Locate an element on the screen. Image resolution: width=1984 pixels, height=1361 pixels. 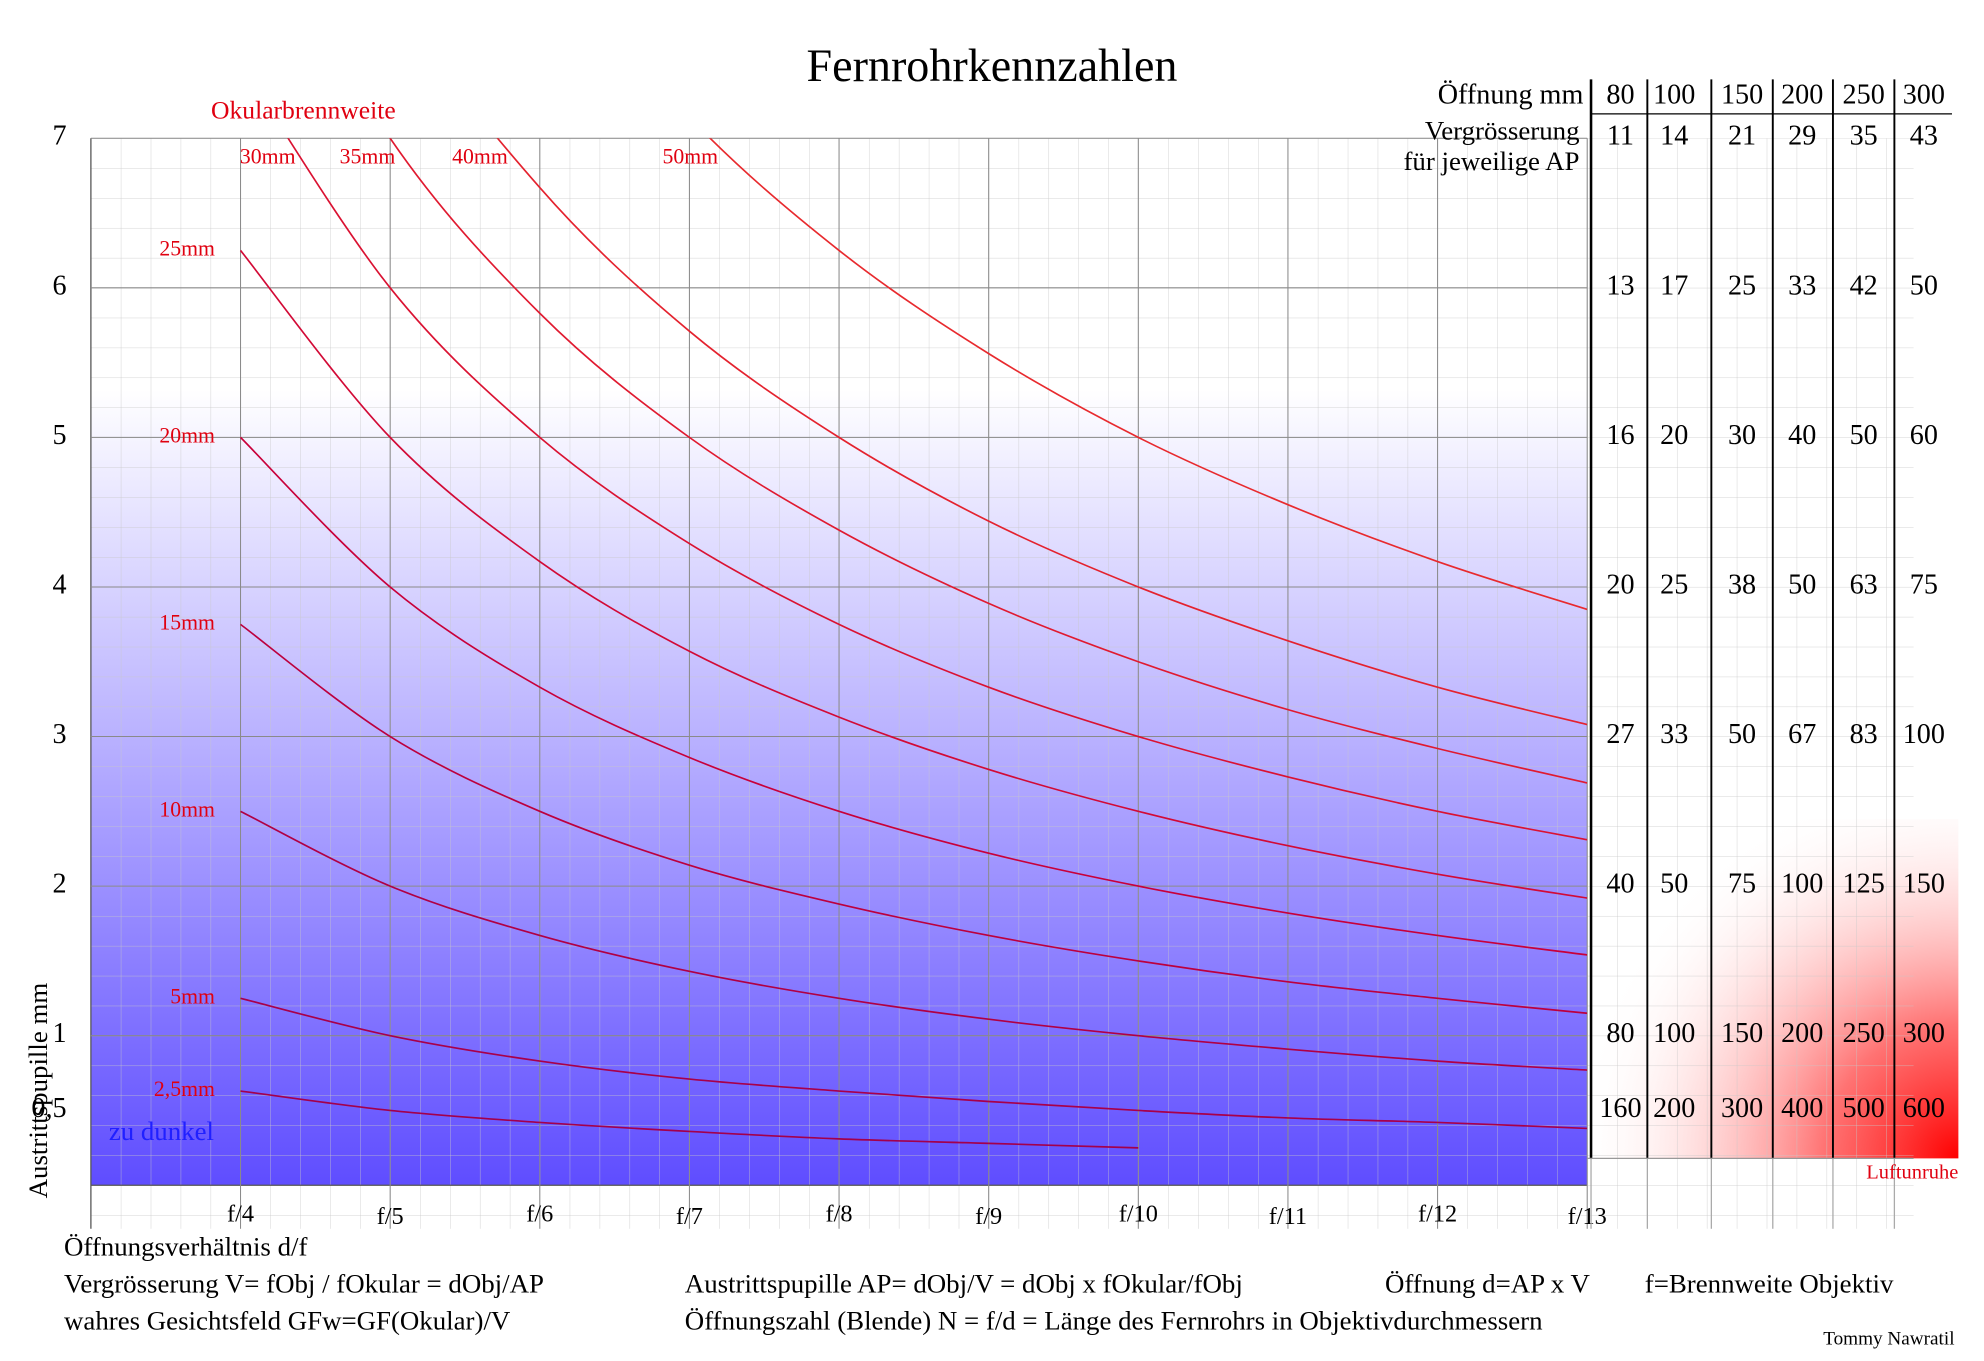
table-cell: 42 is located at coordinates (1864, 285).